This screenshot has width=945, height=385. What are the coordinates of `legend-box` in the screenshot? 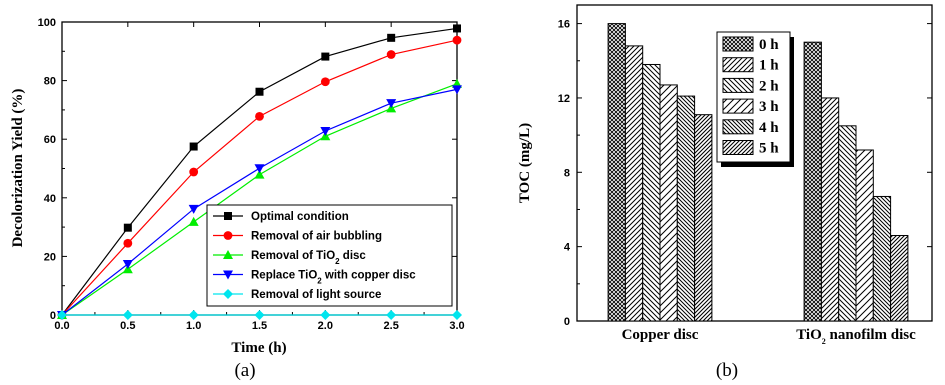 It's located at (329, 255).